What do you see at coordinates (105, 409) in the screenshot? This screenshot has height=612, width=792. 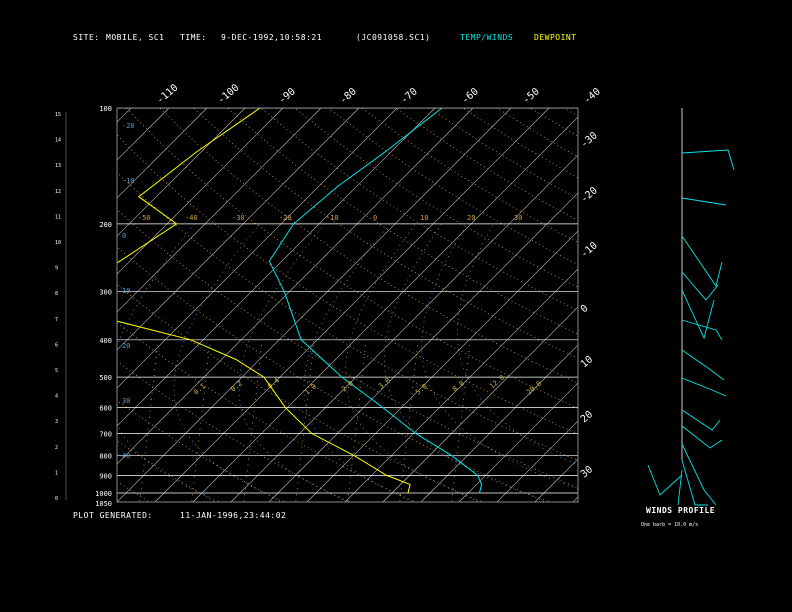 I see `pressure-tick-label: 600` at bounding box center [105, 409].